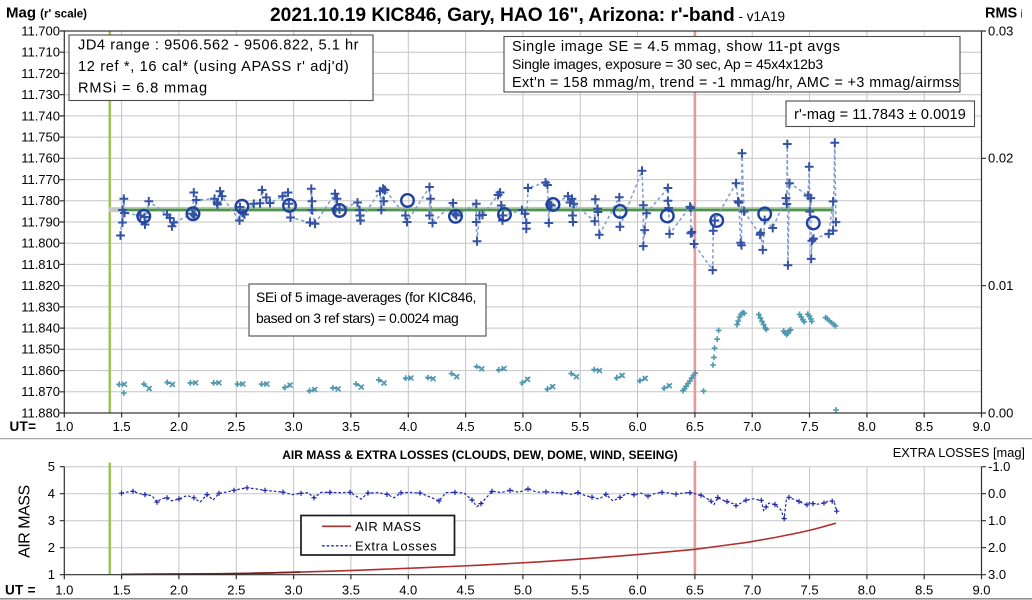 Image resolution: width=1032 pixels, height=600 pixels. What do you see at coordinates (51, 574) in the screenshot?
I see `svg-text: 1` at bounding box center [51, 574].